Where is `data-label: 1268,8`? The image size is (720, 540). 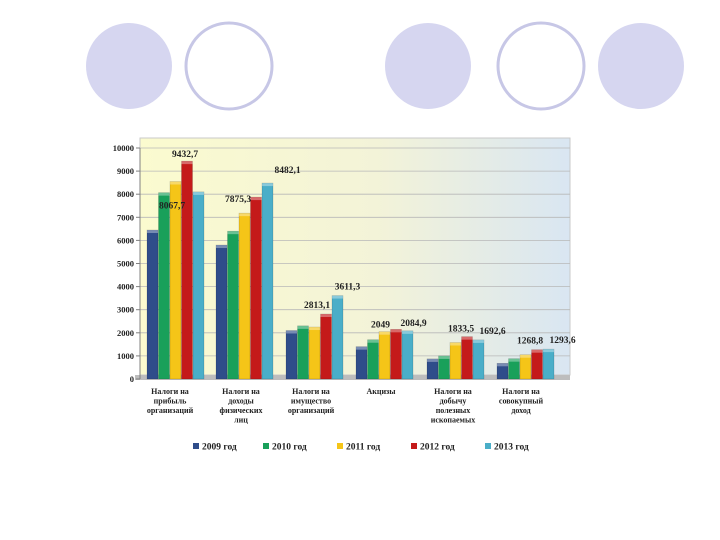
data-label: 1268,8 is located at coordinates (530, 342).